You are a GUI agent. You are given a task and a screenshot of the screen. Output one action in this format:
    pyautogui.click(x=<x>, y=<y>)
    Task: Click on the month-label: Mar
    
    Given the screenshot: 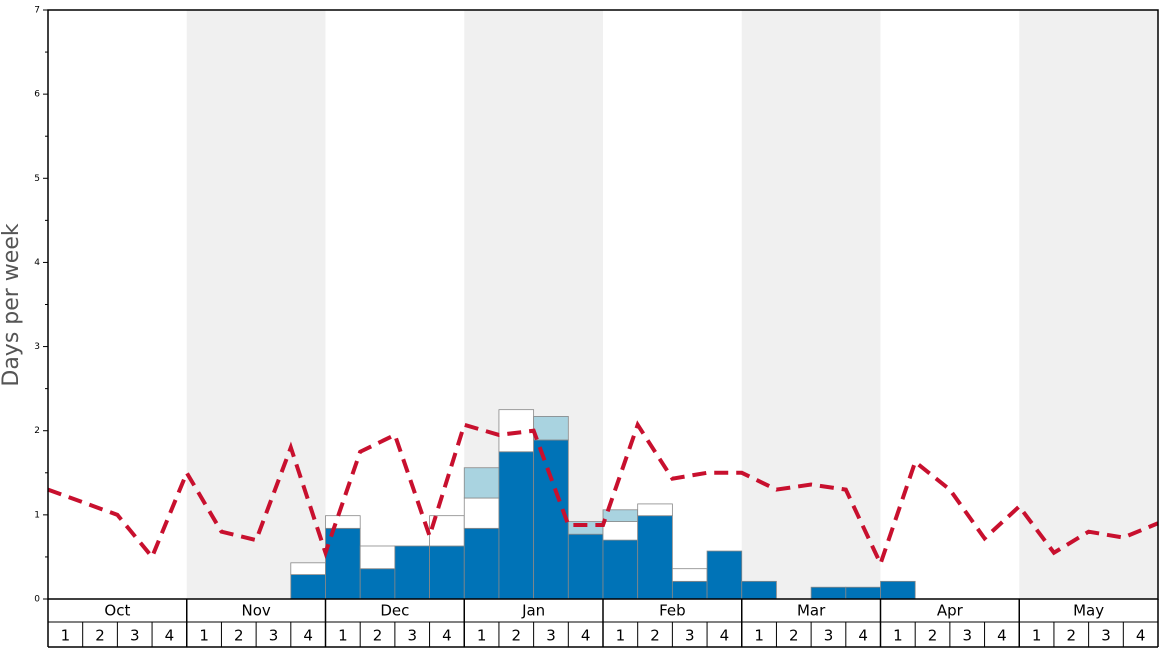 What is the action you would take?
    pyautogui.click(x=811, y=611)
    